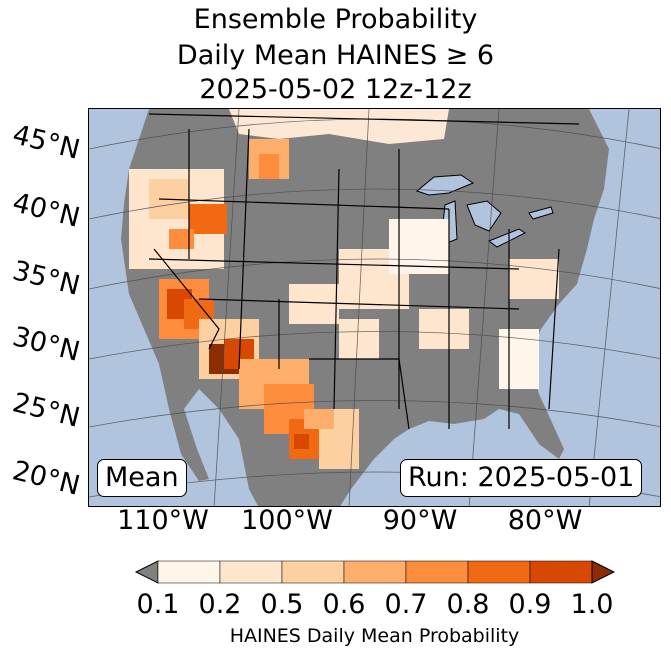  I want to click on colorbar-tick-1: 0.2, so click(220, 604).